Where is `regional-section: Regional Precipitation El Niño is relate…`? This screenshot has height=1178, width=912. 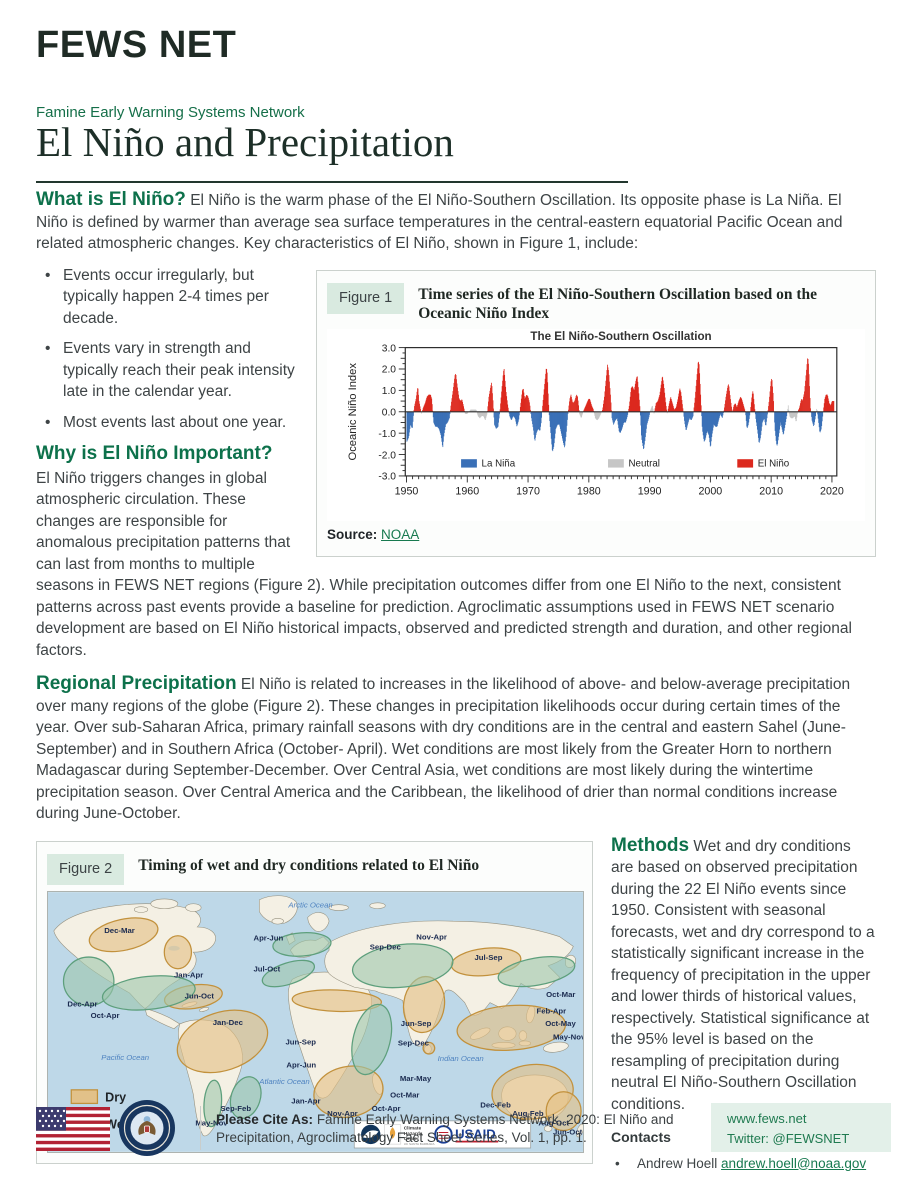
regional-section: Regional Precipitation El Niño is relate… is located at coordinates (456, 749).